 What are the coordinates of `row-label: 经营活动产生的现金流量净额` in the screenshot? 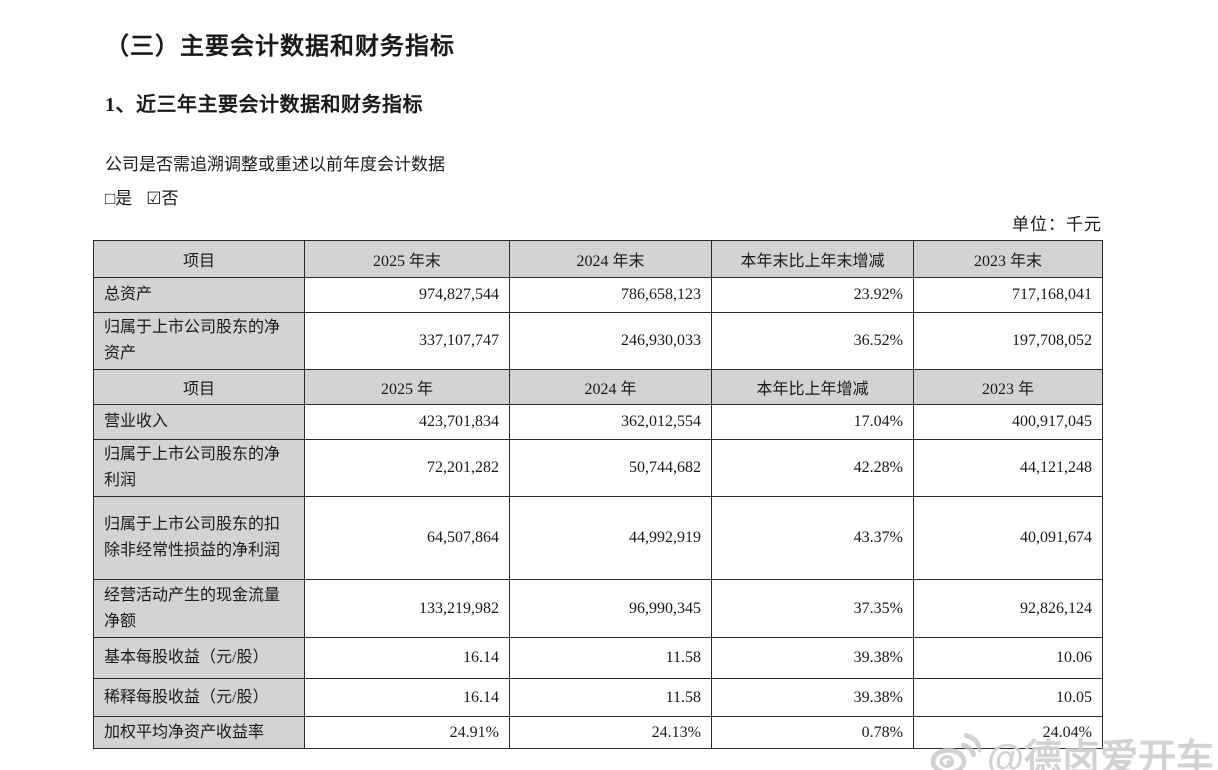 It's located at (199, 608).